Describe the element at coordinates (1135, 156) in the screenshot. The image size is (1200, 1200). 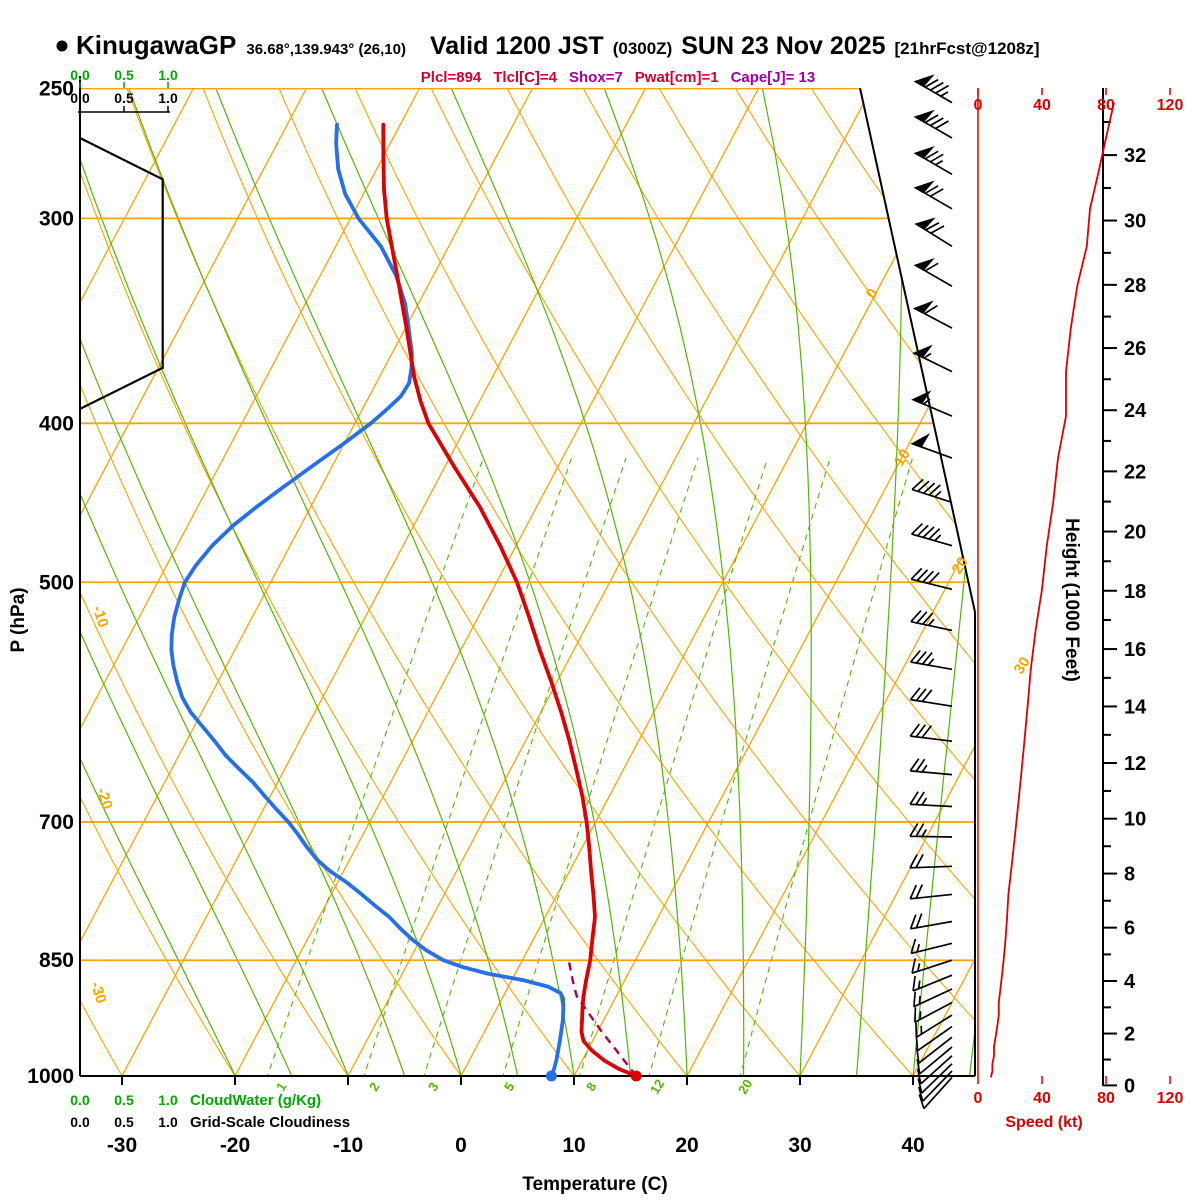
I see `svg-text: 32` at that location.